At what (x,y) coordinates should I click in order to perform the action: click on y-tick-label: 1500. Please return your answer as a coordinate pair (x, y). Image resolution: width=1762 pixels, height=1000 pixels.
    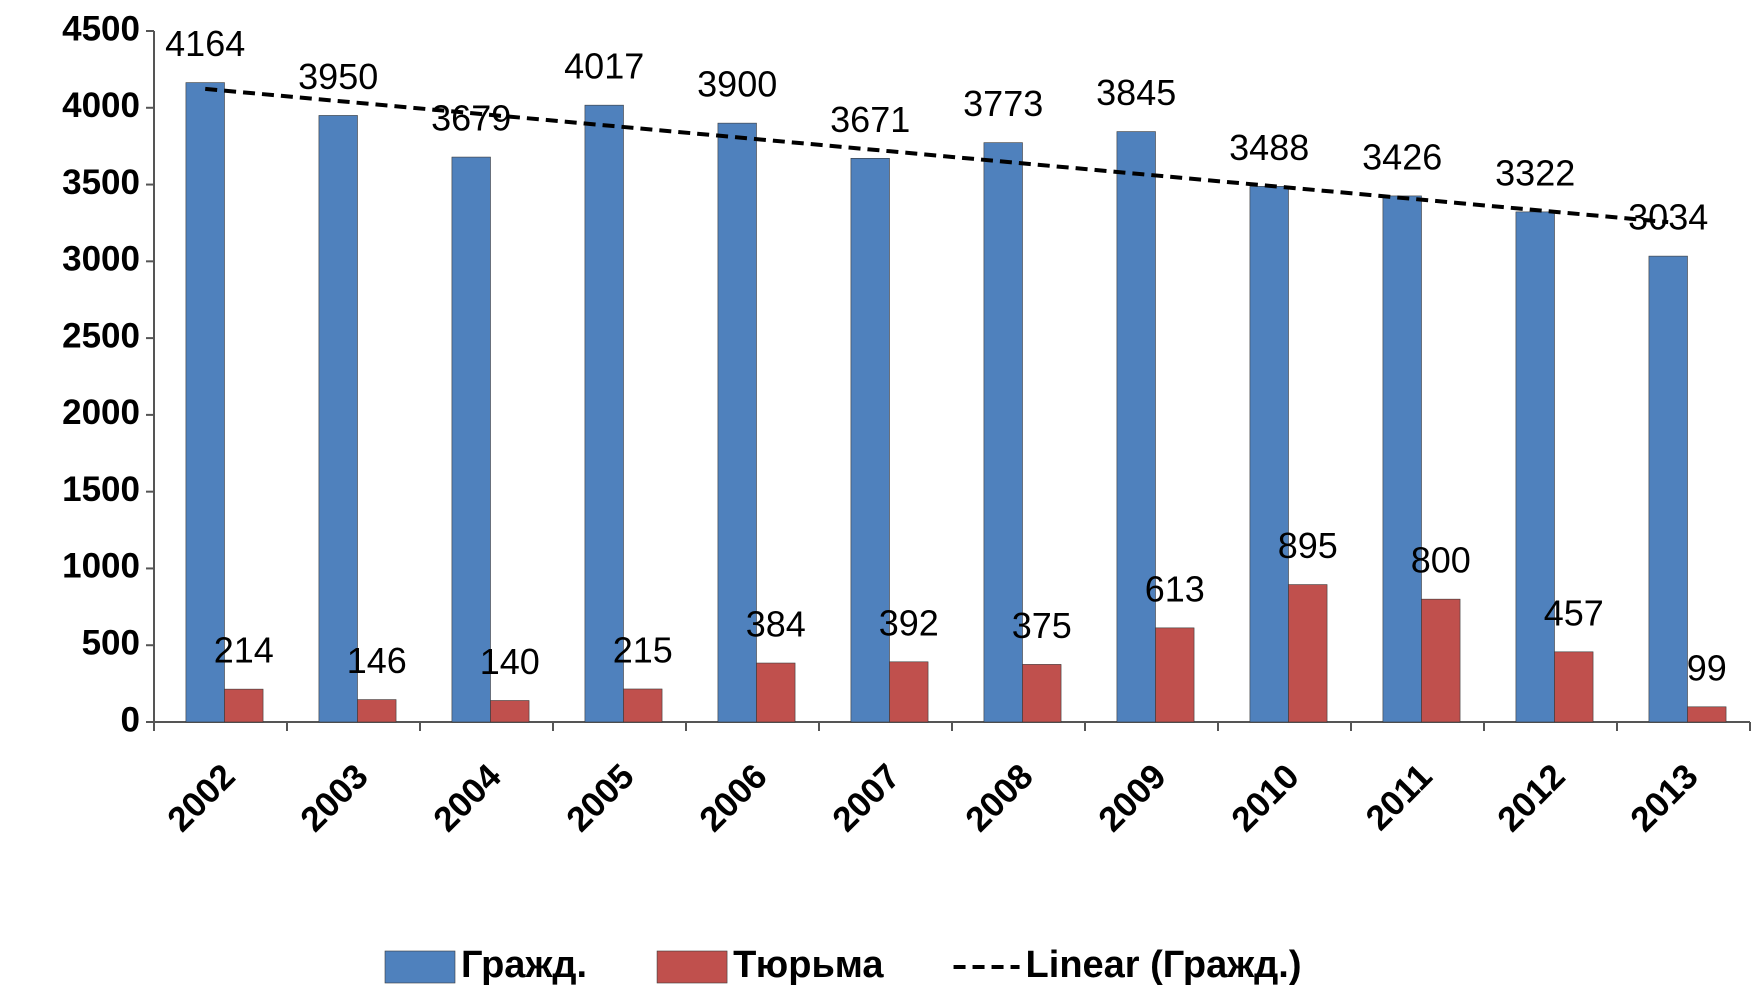
    Looking at the image, I should click on (101, 489).